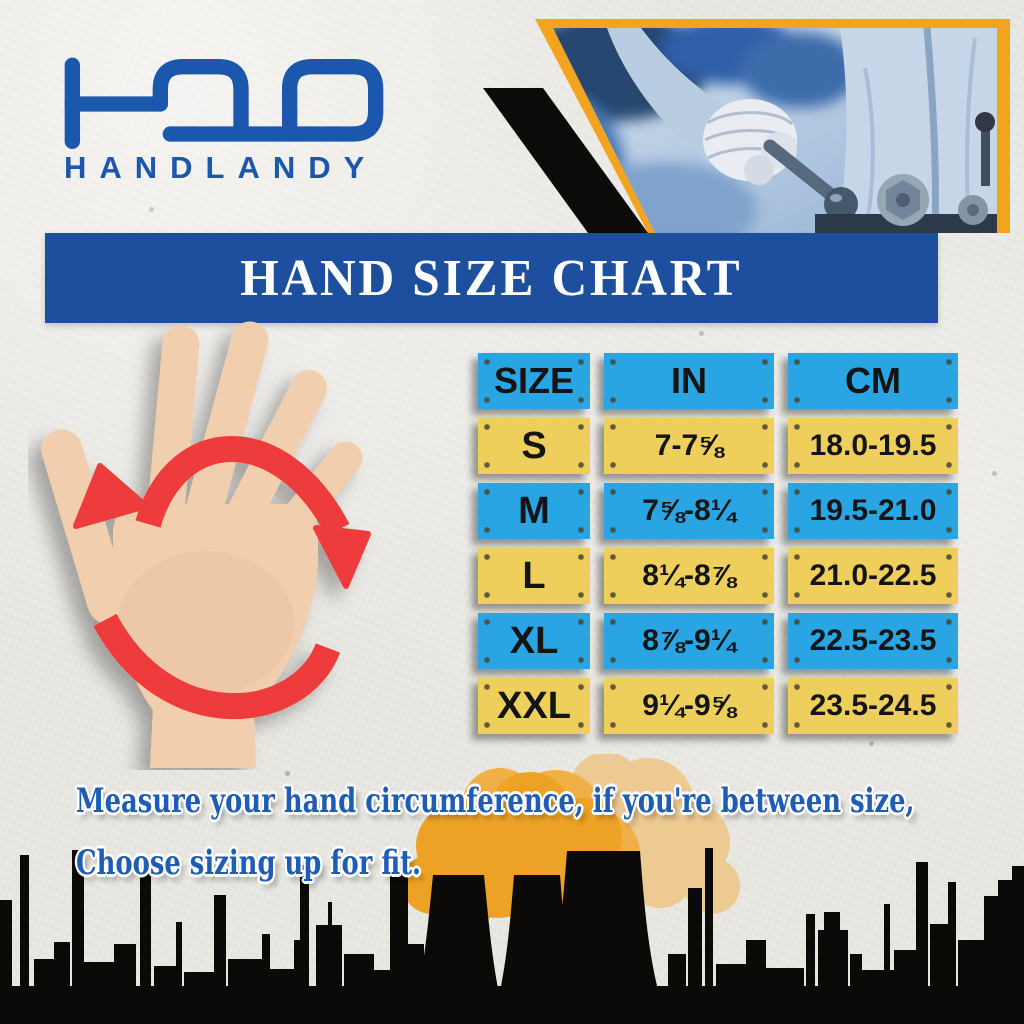 The width and height of the screenshot is (1024, 1024). What do you see at coordinates (689, 446) in the screenshot?
I see `cell-in-s: 7-7⅝` at bounding box center [689, 446].